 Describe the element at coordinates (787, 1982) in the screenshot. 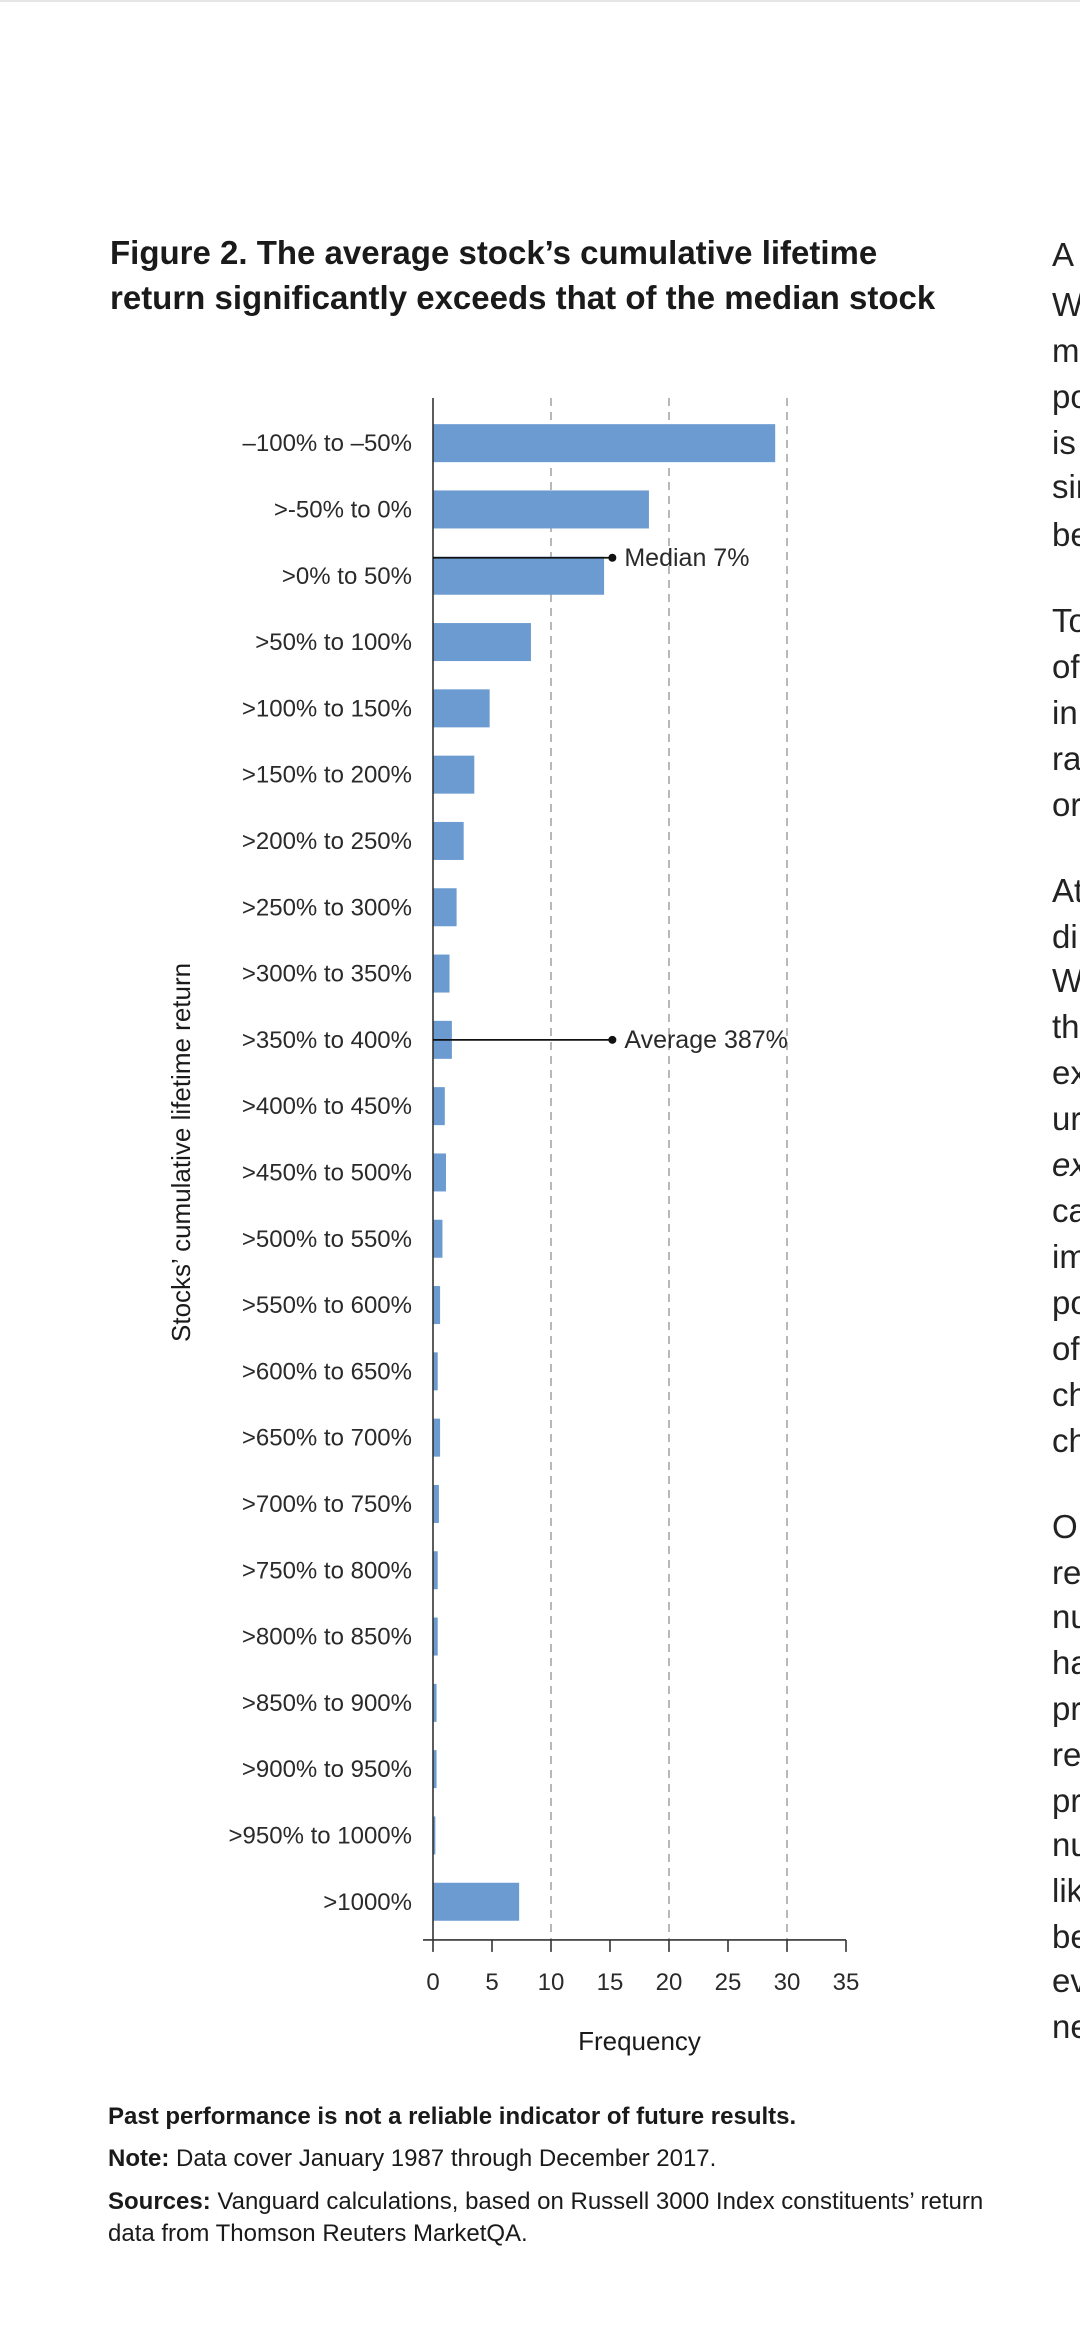

I see `x-tick-label-30: 30` at that location.